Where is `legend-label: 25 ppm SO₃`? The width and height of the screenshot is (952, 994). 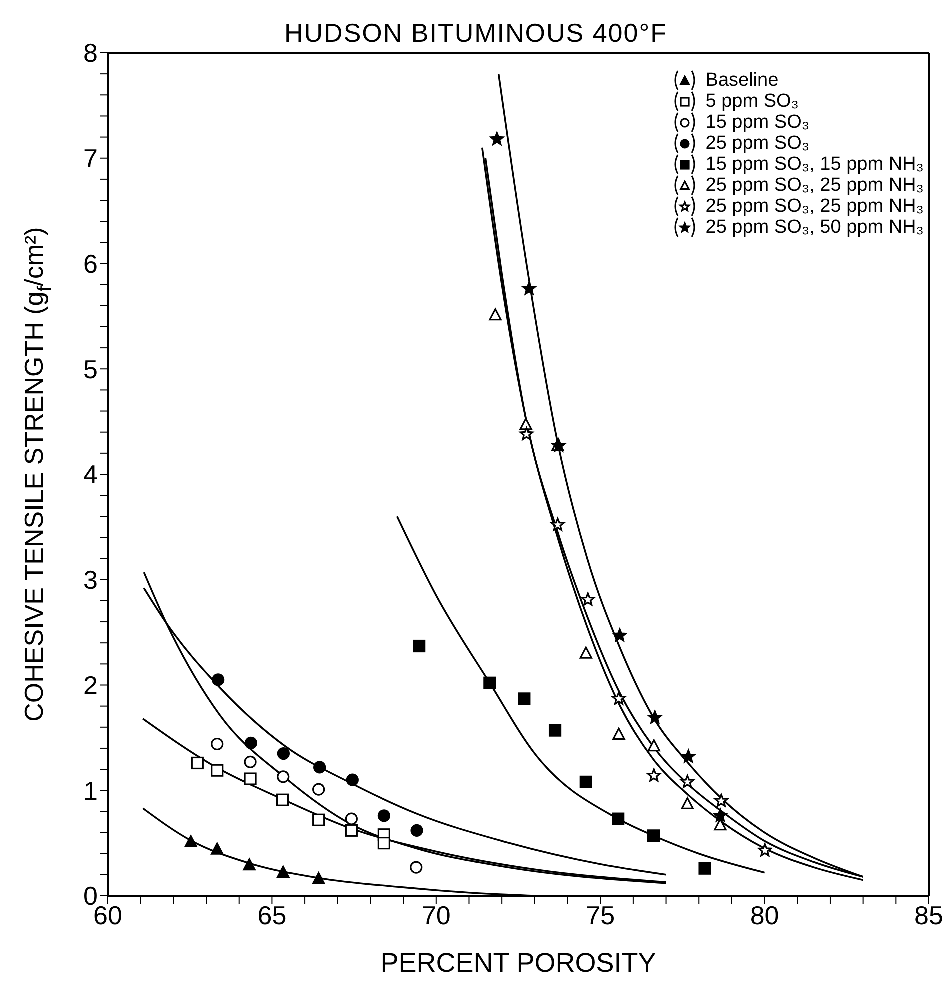 legend-label: 25 ppm SO₃ is located at coordinates (758, 143).